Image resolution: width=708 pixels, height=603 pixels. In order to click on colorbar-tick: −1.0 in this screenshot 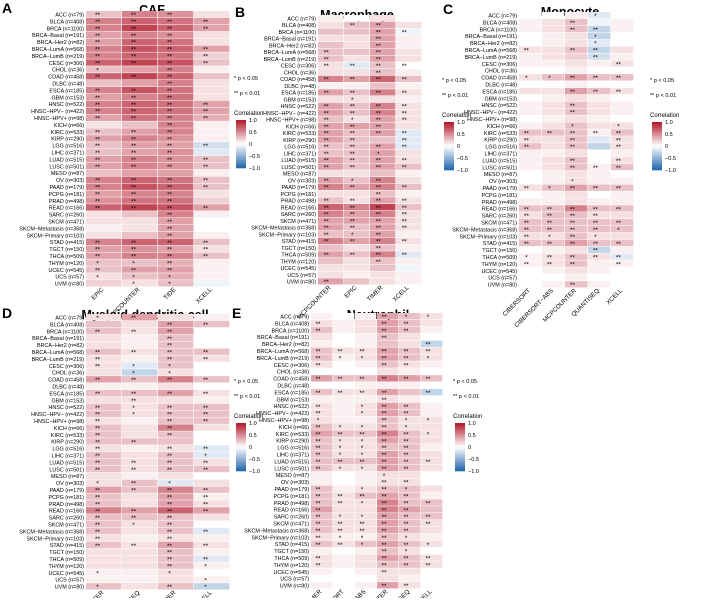, I will do `click(254, 472)`.